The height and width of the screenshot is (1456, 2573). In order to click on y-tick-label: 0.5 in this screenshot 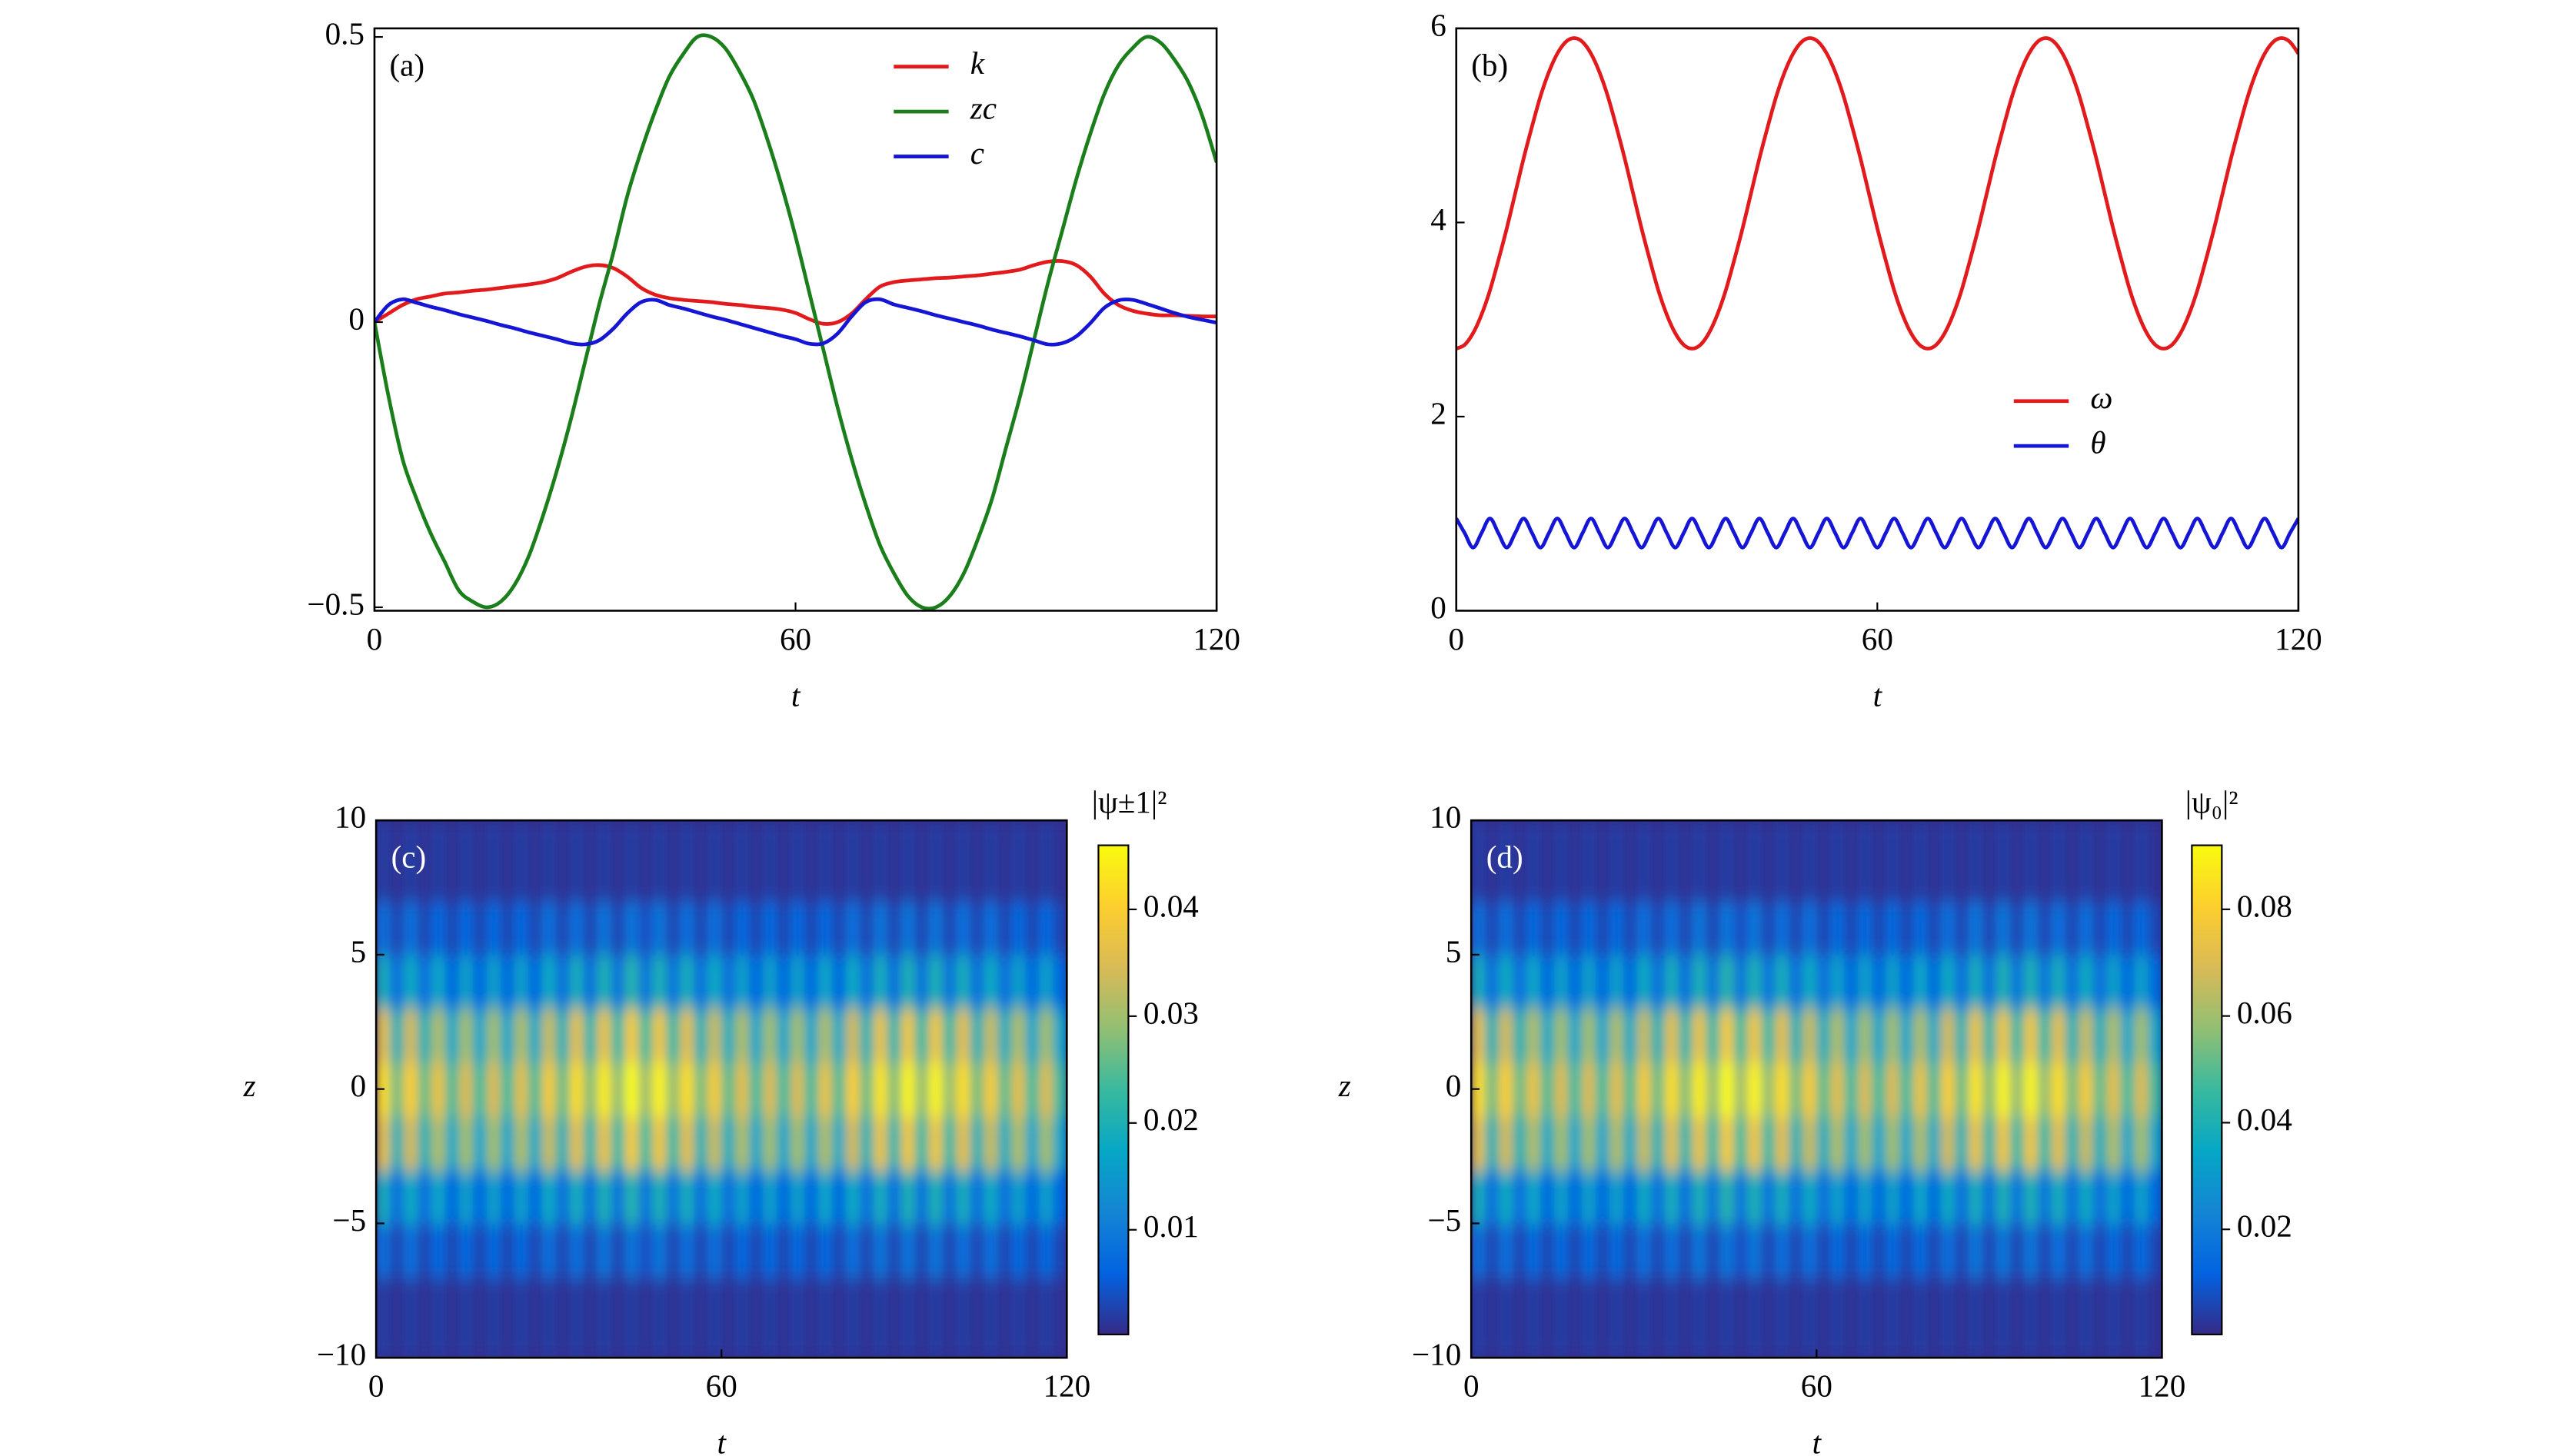, I will do `click(345, 33)`.